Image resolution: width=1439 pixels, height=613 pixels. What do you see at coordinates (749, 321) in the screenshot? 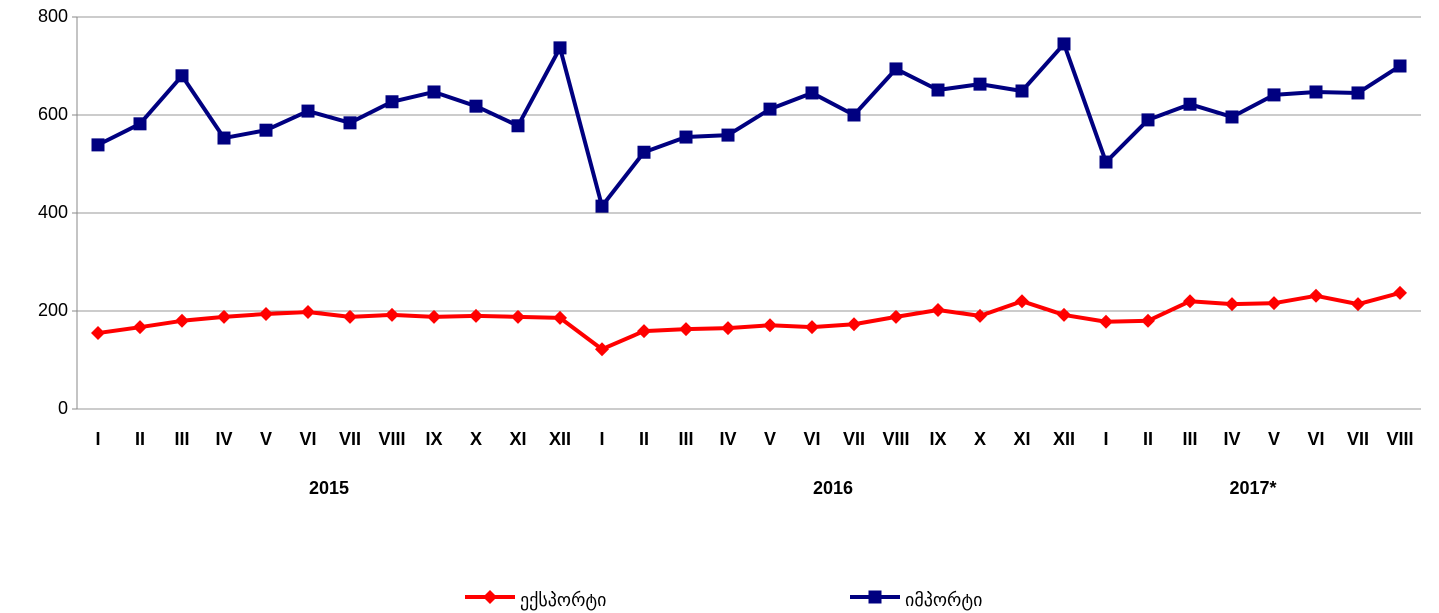
I see `series-line` at bounding box center [749, 321].